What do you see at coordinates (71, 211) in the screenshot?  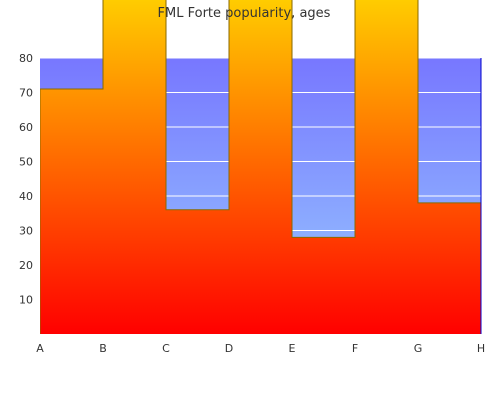 I see `area-step-A` at bounding box center [71, 211].